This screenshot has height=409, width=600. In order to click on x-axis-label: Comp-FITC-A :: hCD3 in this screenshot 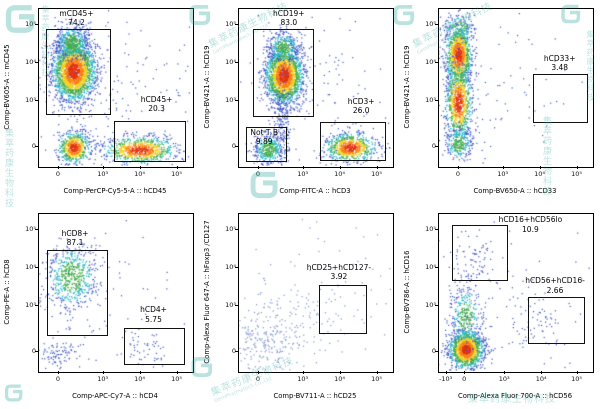, I will do `click(315, 191)`.